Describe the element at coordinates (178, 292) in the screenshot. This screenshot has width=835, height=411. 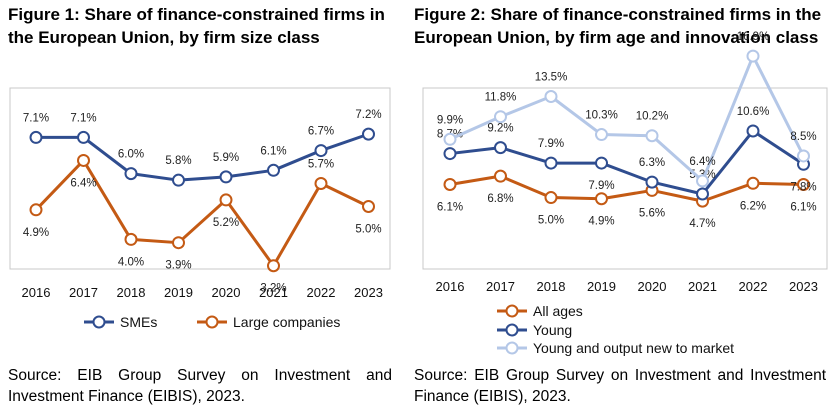
I see `figure1-xtick-label: 2019` at that location.